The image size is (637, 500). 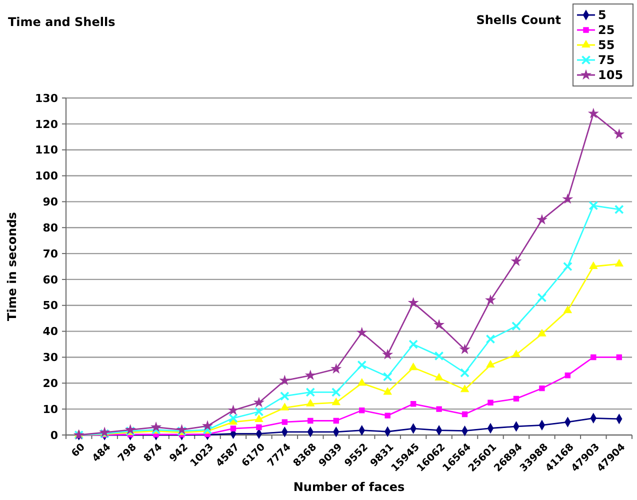 I want to click on x-axis-title: Number of faces, so click(x=349, y=487).